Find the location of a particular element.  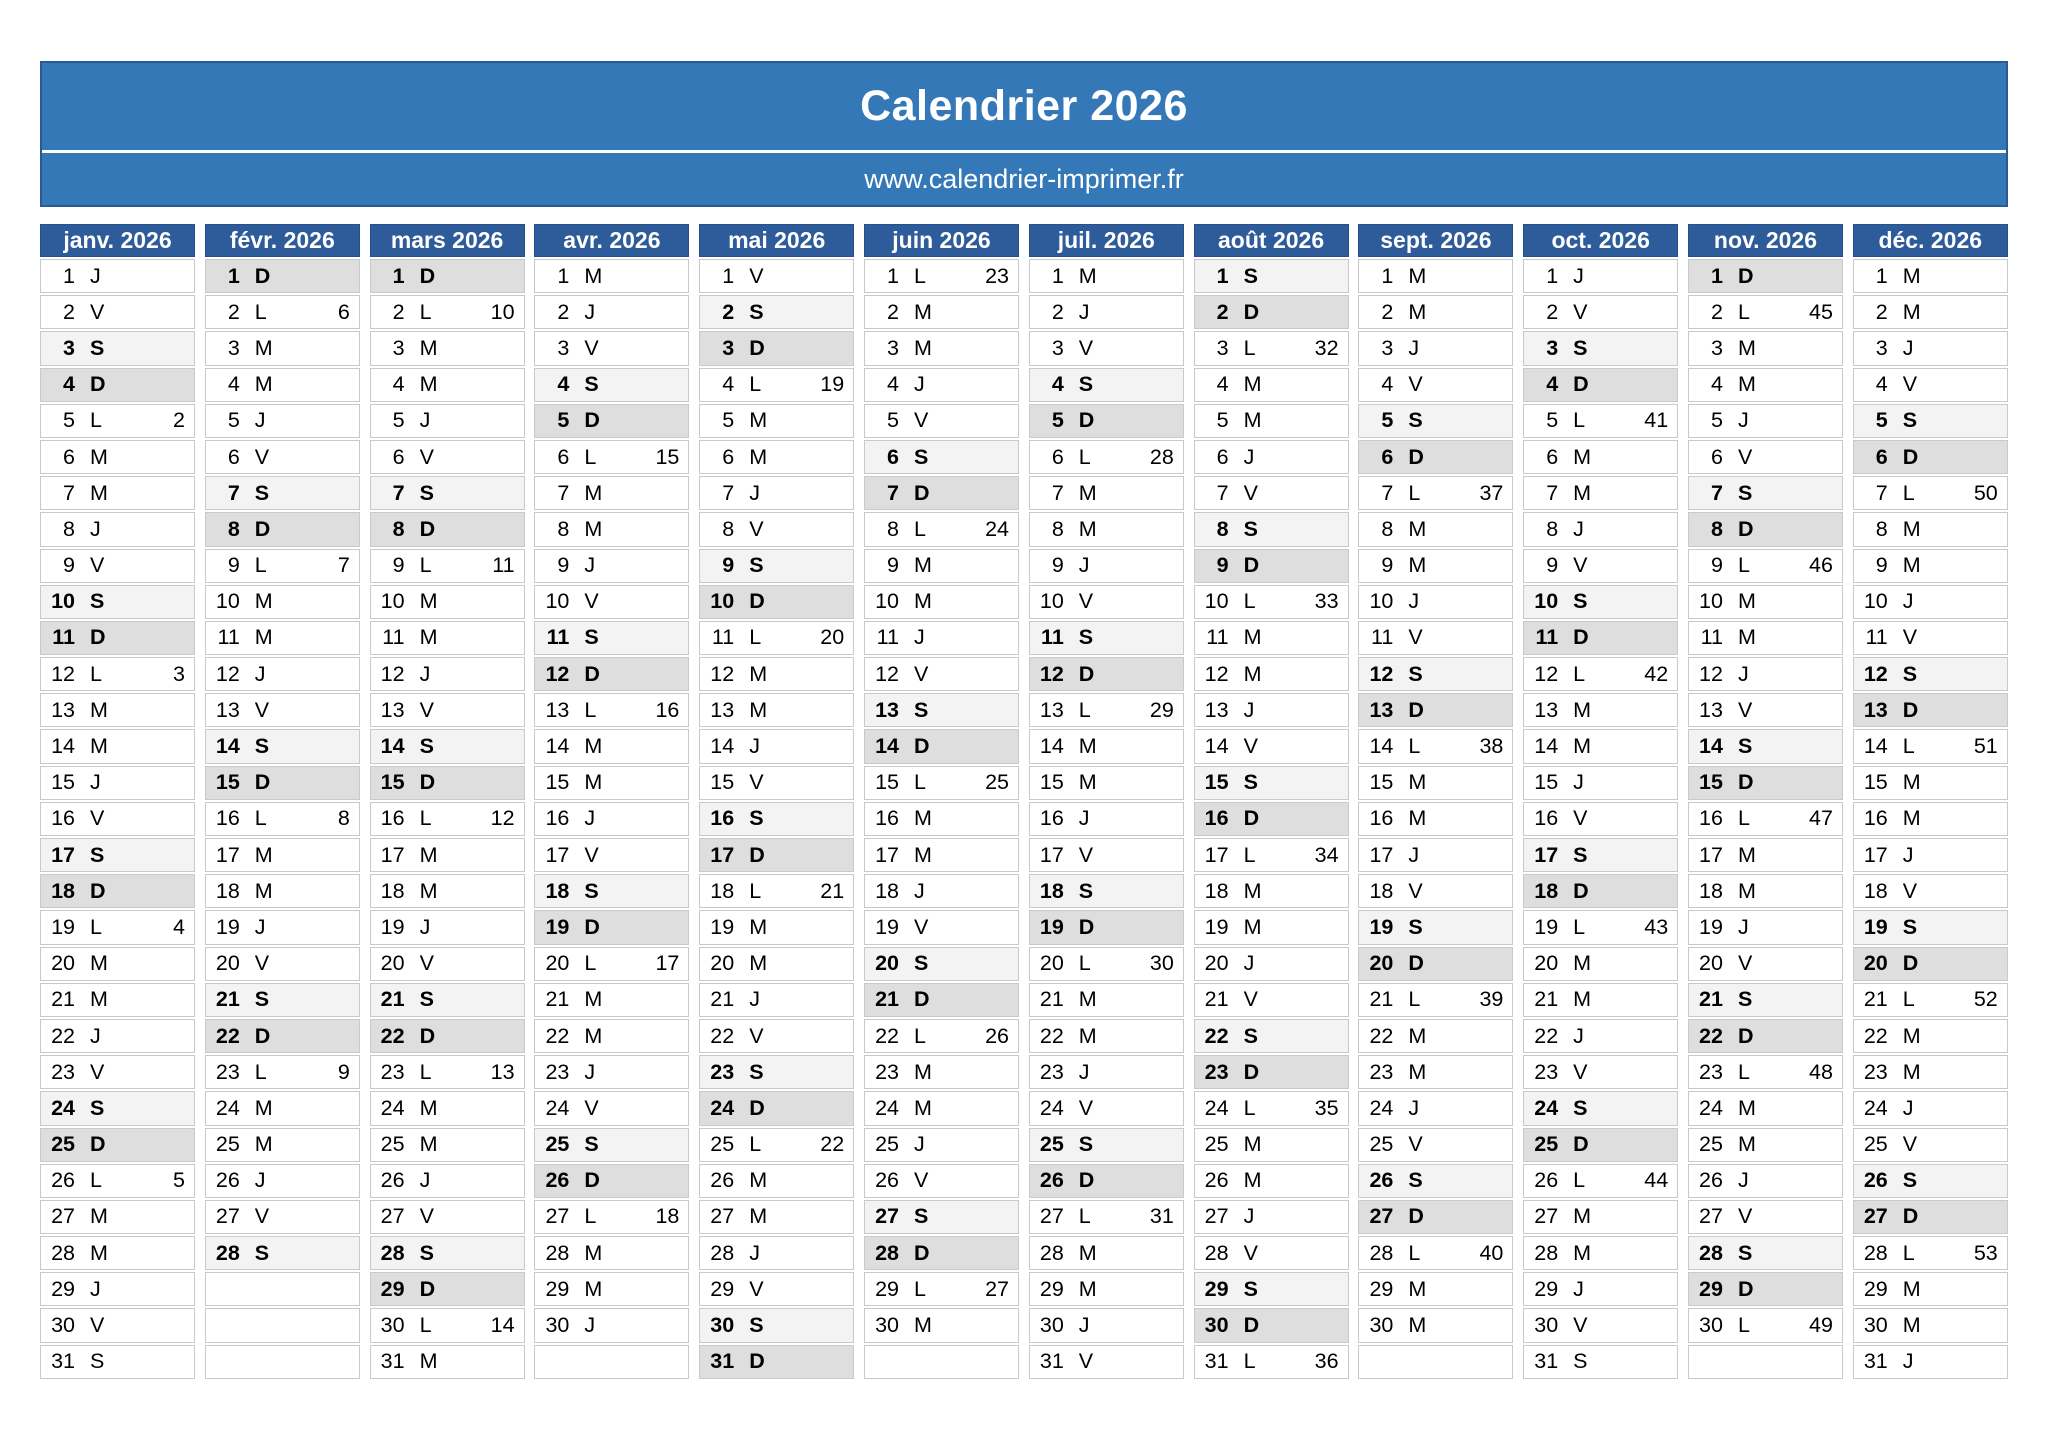

day-number: 25 is located at coordinates (227, 1144).